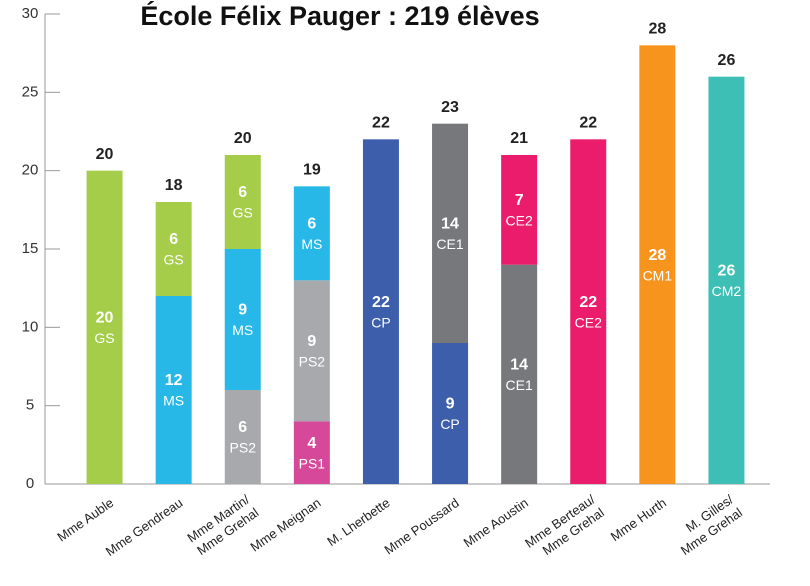 Image resolution: width=810 pixels, height=586 pixels. I want to click on x-tick-label: Mme Gendreau, so click(144, 527).